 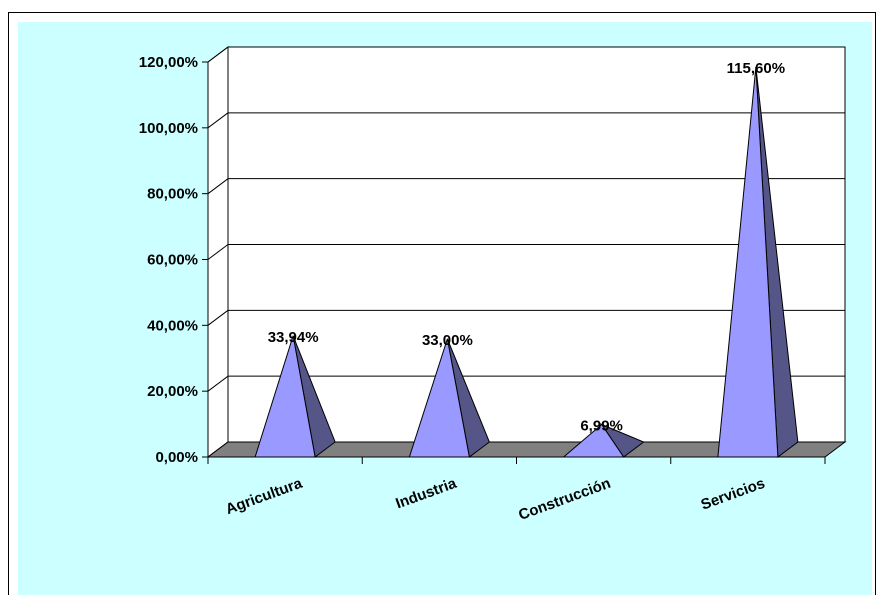 What do you see at coordinates (168, 128) in the screenshot?
I see `y-tick-label: 100,00%` at bounding box center [168, 128].